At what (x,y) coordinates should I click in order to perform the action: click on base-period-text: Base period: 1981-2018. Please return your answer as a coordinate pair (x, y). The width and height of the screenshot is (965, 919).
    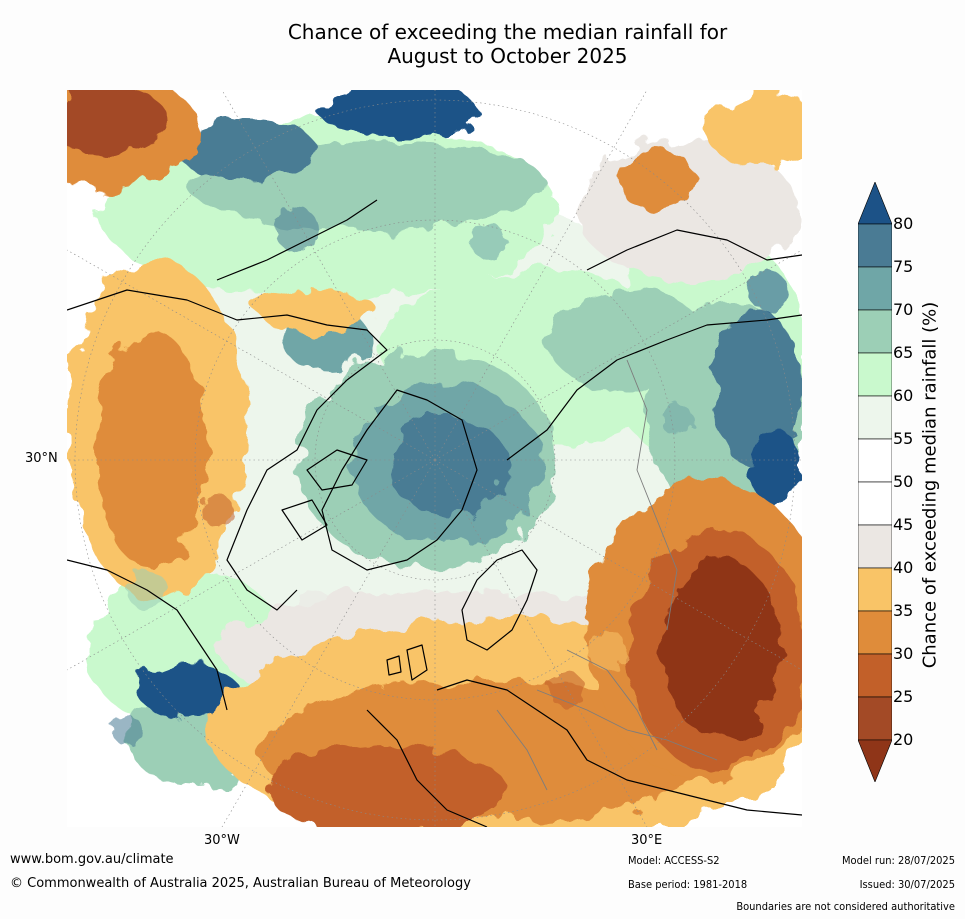
    Looking at the image, I should click on (688, 884).